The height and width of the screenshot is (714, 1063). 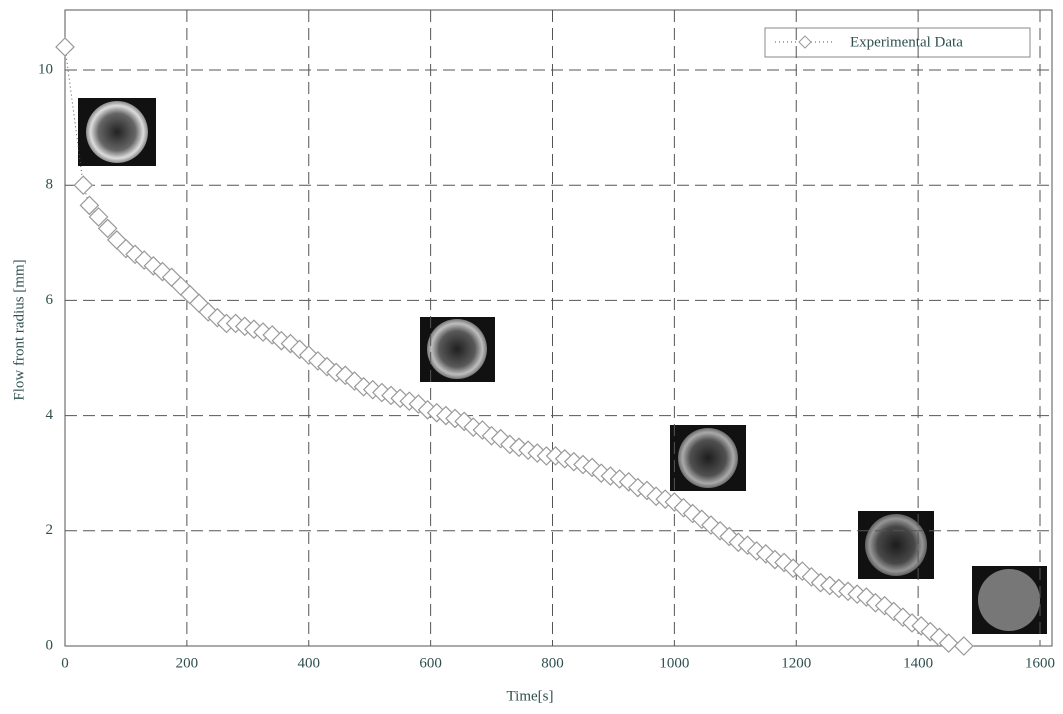 I want to click on x-tick-label: 800, so click(x=552, y=663).